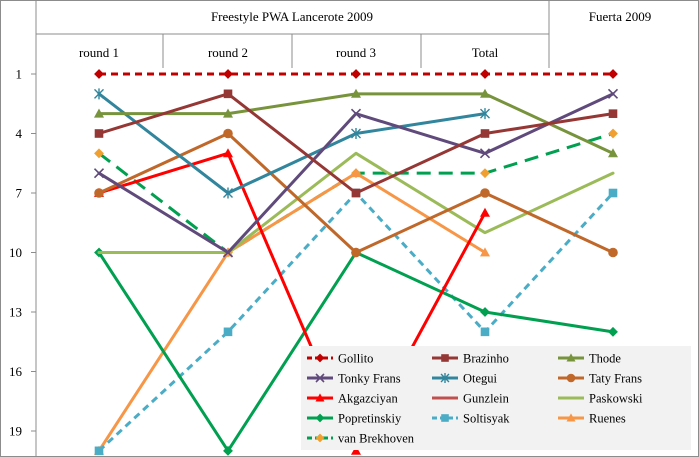  What do you see at coordinates (615, 379) in the screenshot?
I see `legend-label: Taty Frans` at bounding box center [615, 379].